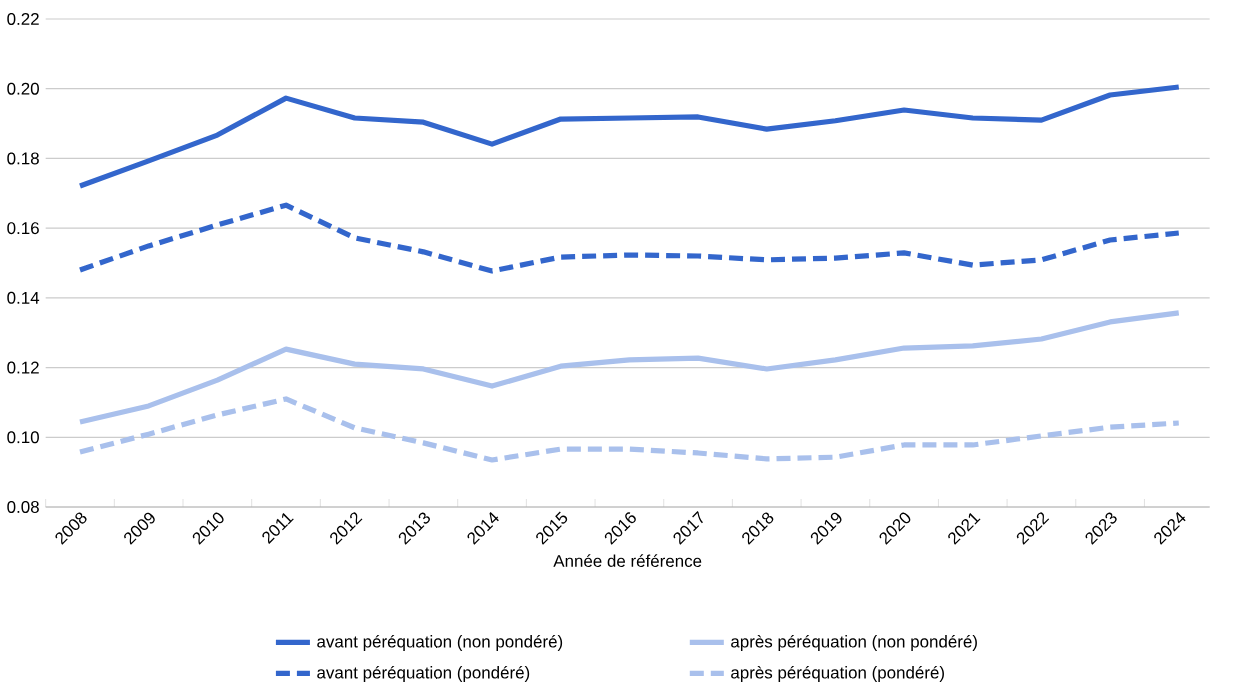 Image resolution: width=1245 pixels, height=688 pixels. What do you see at coordinates (23, 507) in the screenshot?
I see `y-tick-label: 0.08` at bounding box center [23, 507].